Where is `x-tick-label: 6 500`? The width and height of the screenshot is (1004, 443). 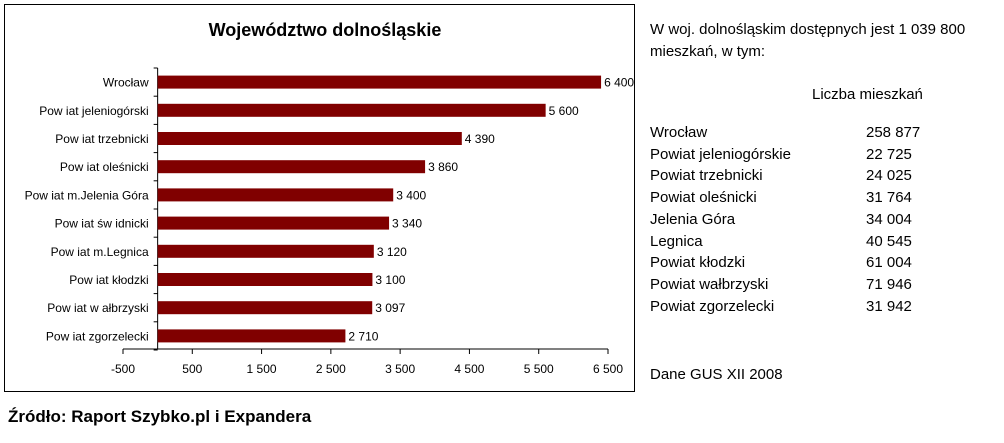 x-tick-label: 6 500 is located at coordinates (608, 369).